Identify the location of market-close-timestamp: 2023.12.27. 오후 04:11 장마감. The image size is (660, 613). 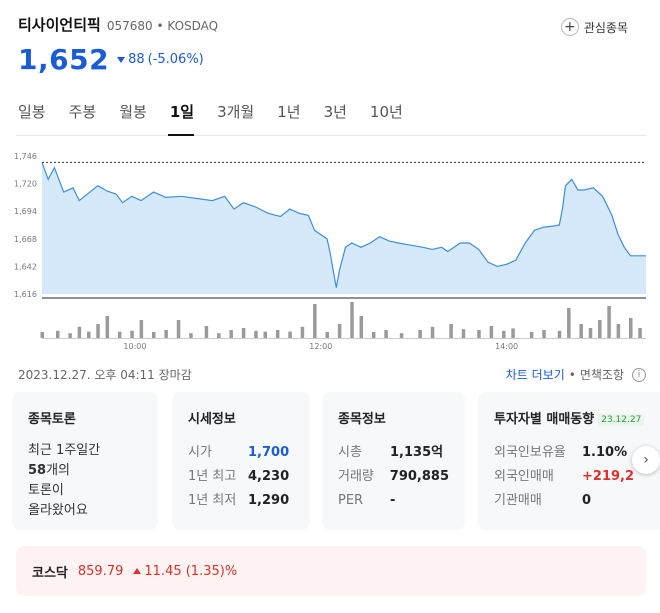
(105, 375).